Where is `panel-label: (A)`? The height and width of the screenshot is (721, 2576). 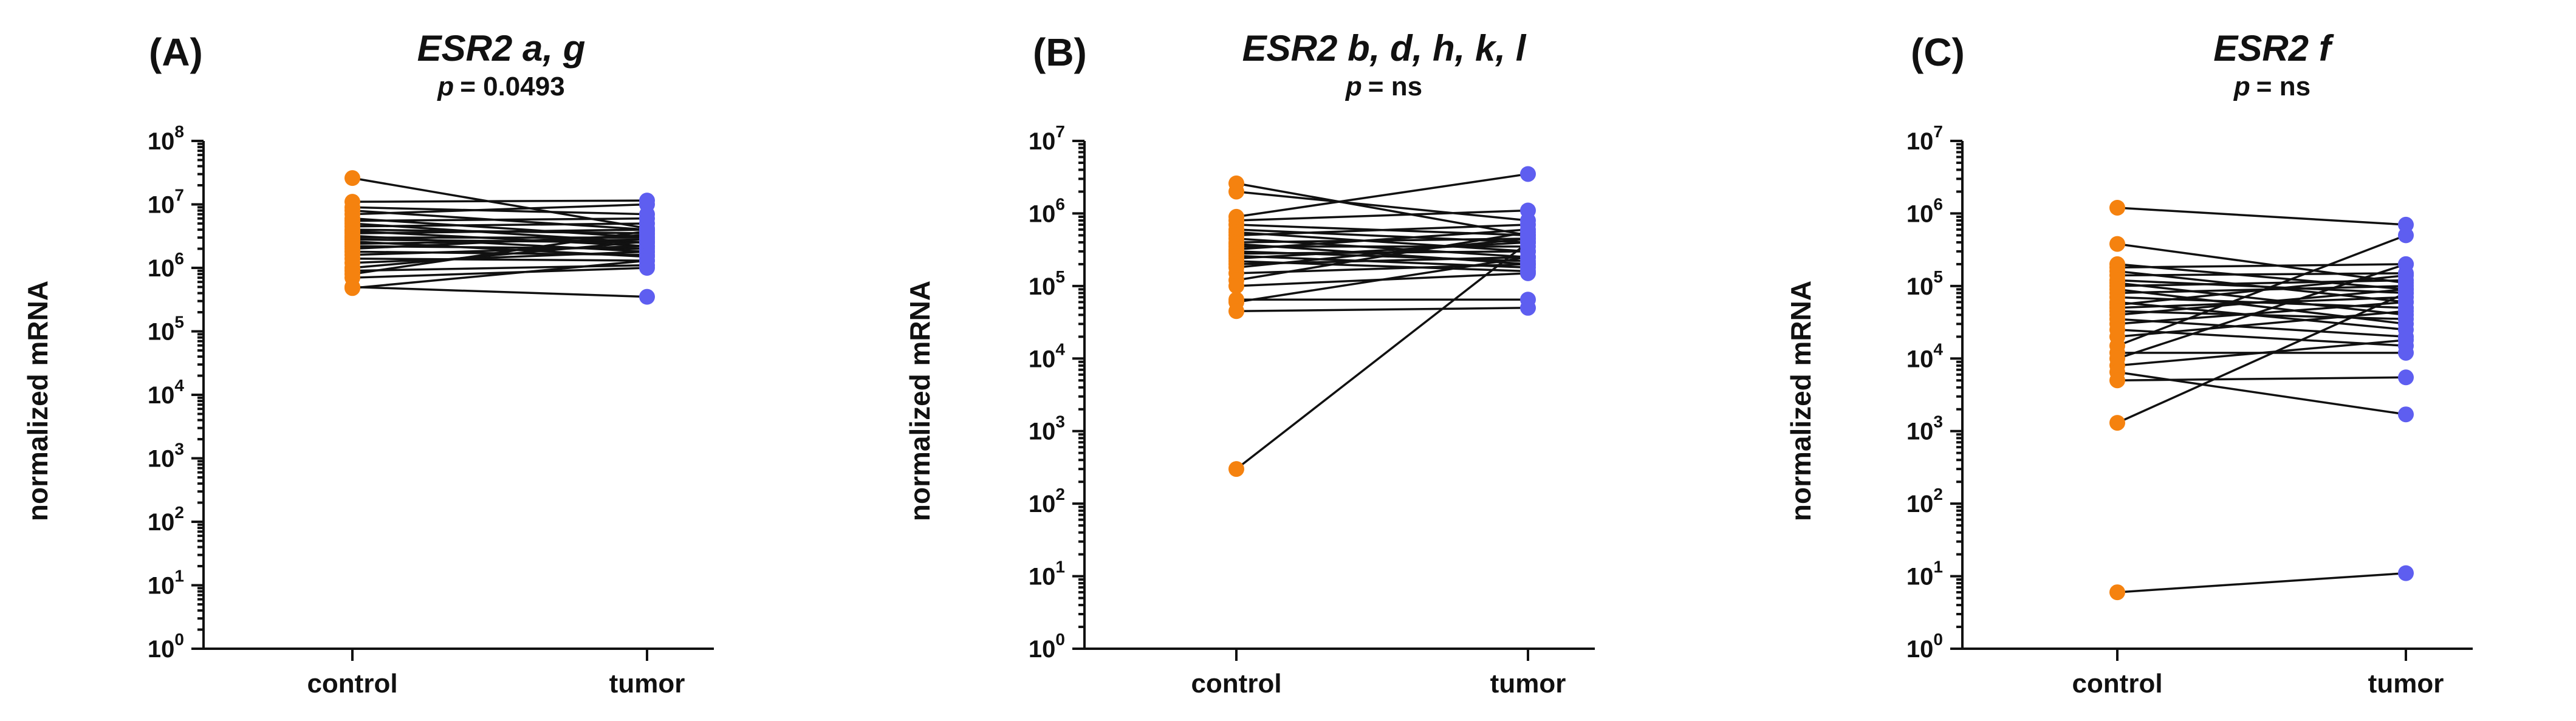
panel-label: (A) is located at coordinates (176, 52).